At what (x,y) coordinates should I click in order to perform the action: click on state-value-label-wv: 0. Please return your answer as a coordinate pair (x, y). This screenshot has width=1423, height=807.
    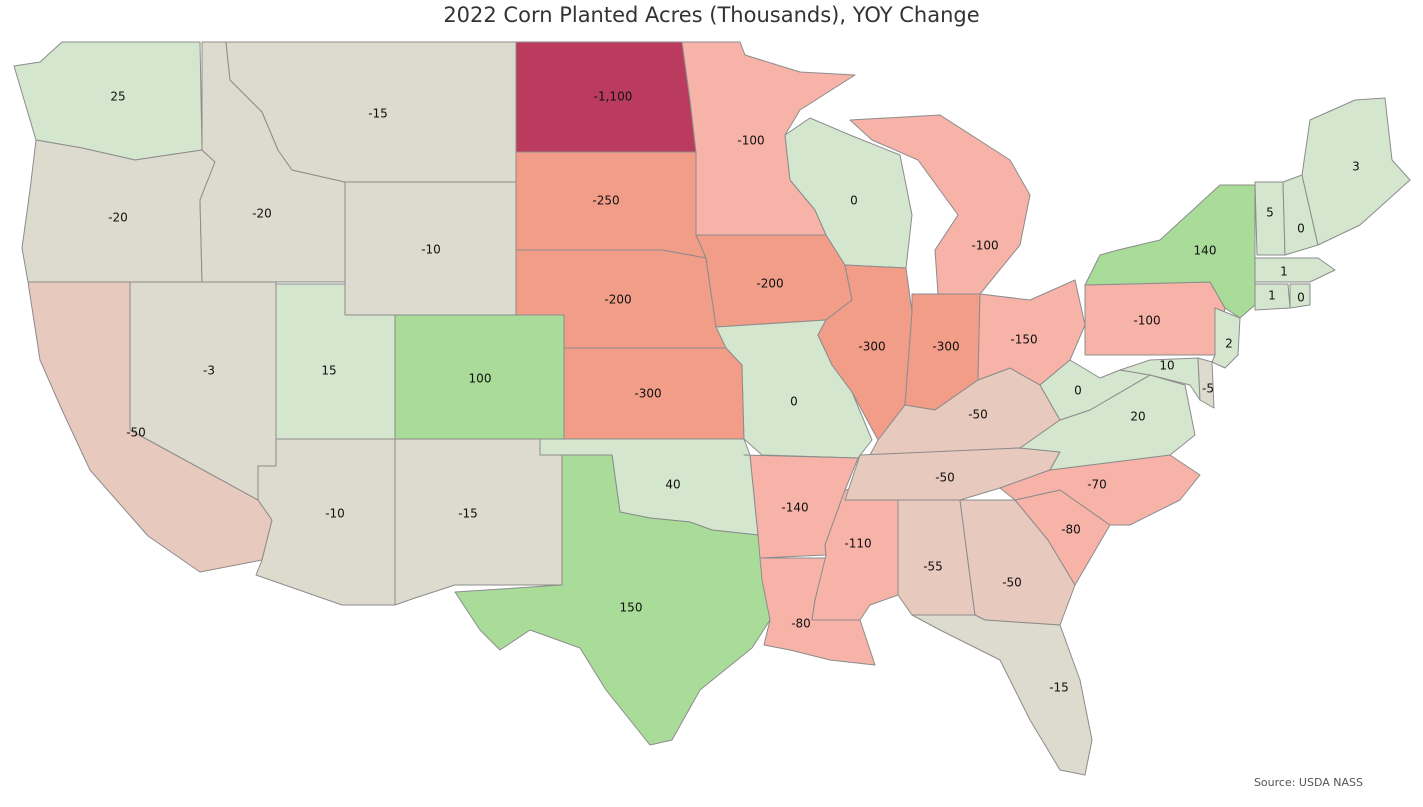
    Looking at the image, I should click on (1078, 391).